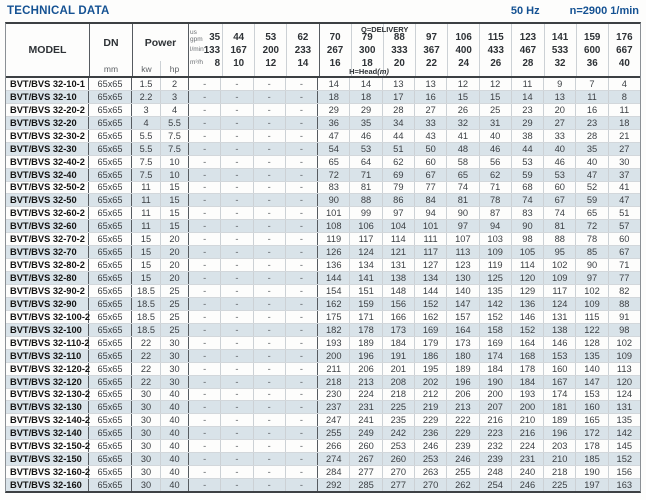 The width and height of the screenshot is (646, 500). I want to click on head-value-cell: 88, so click(623, 303).